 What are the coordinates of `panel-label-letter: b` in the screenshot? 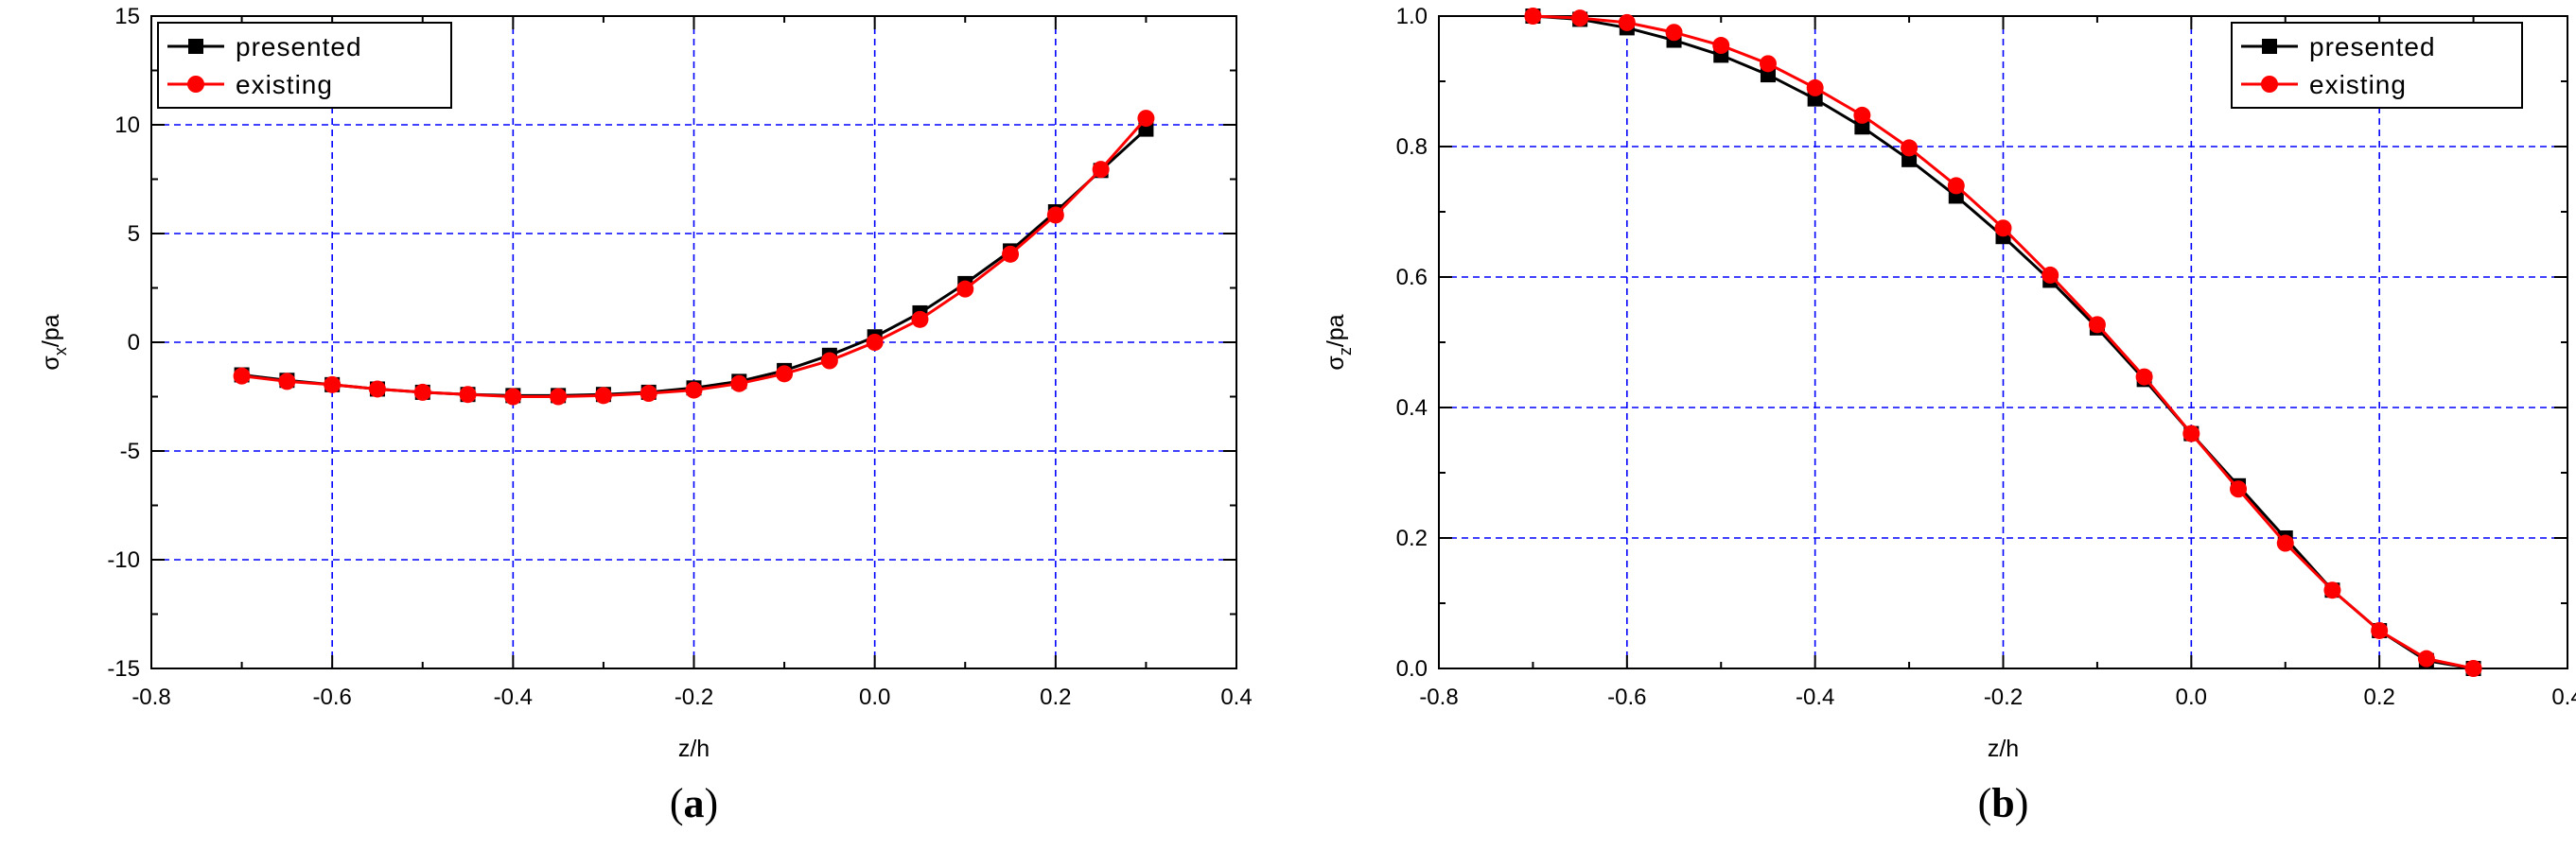 It's located at (2002, 803).